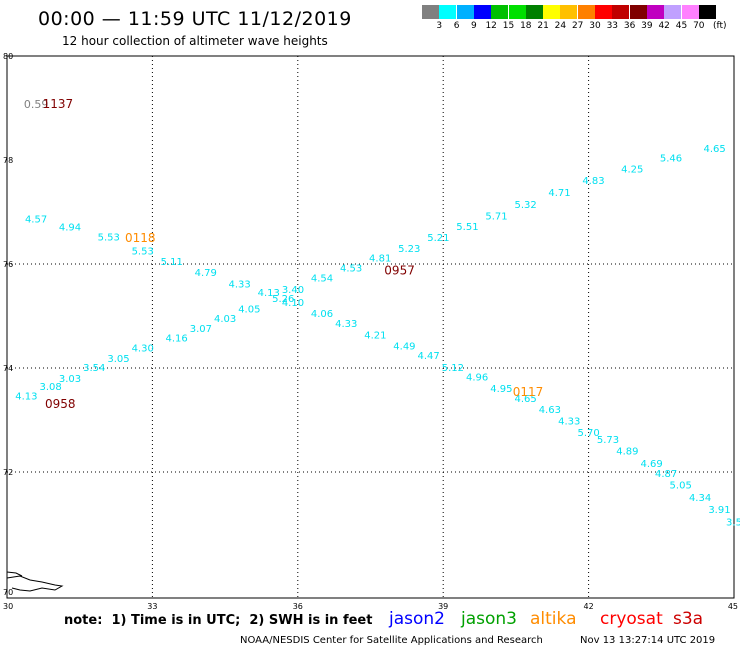 Image resolution: width=740 pixels, height=650 pixels. I want to click on swh-value: 3.08, so click(50, 387).